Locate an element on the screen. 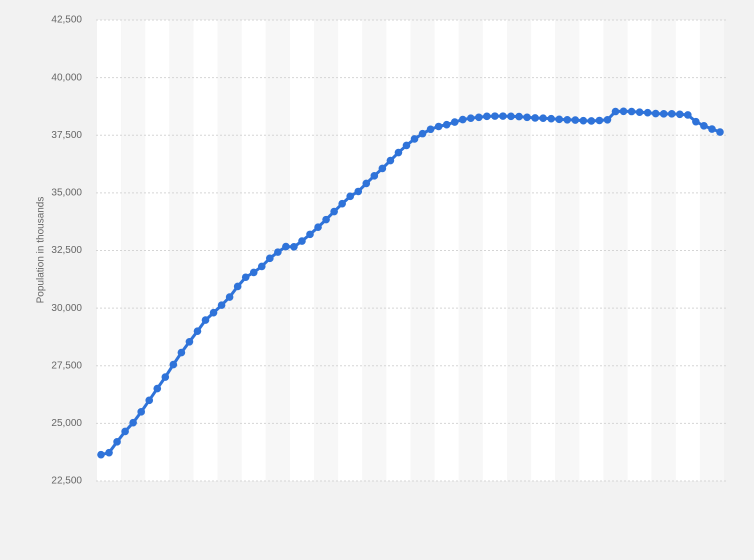 This screenshot has width=754, height=560. y-tick-label: 37,500 is located at coordinates (66, 135).